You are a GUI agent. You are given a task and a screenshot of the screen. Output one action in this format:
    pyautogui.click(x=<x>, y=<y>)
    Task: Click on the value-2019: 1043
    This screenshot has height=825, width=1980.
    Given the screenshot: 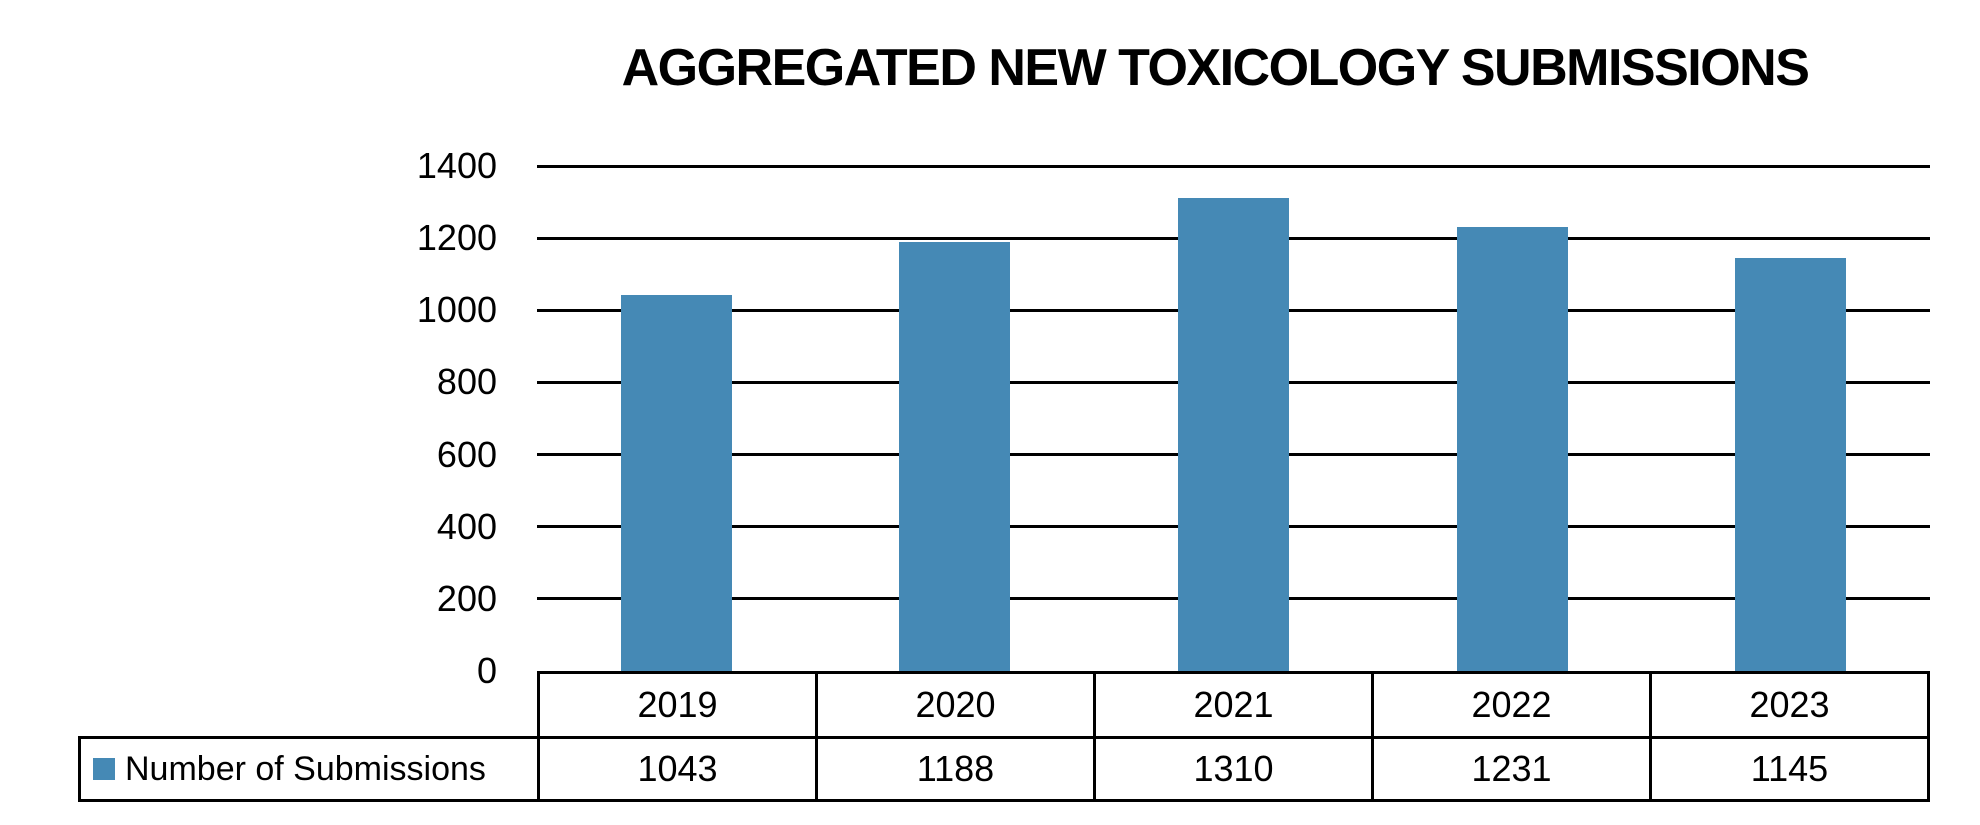 What is the action you would take?
    pyautogui.click(x=676, y=769)
    